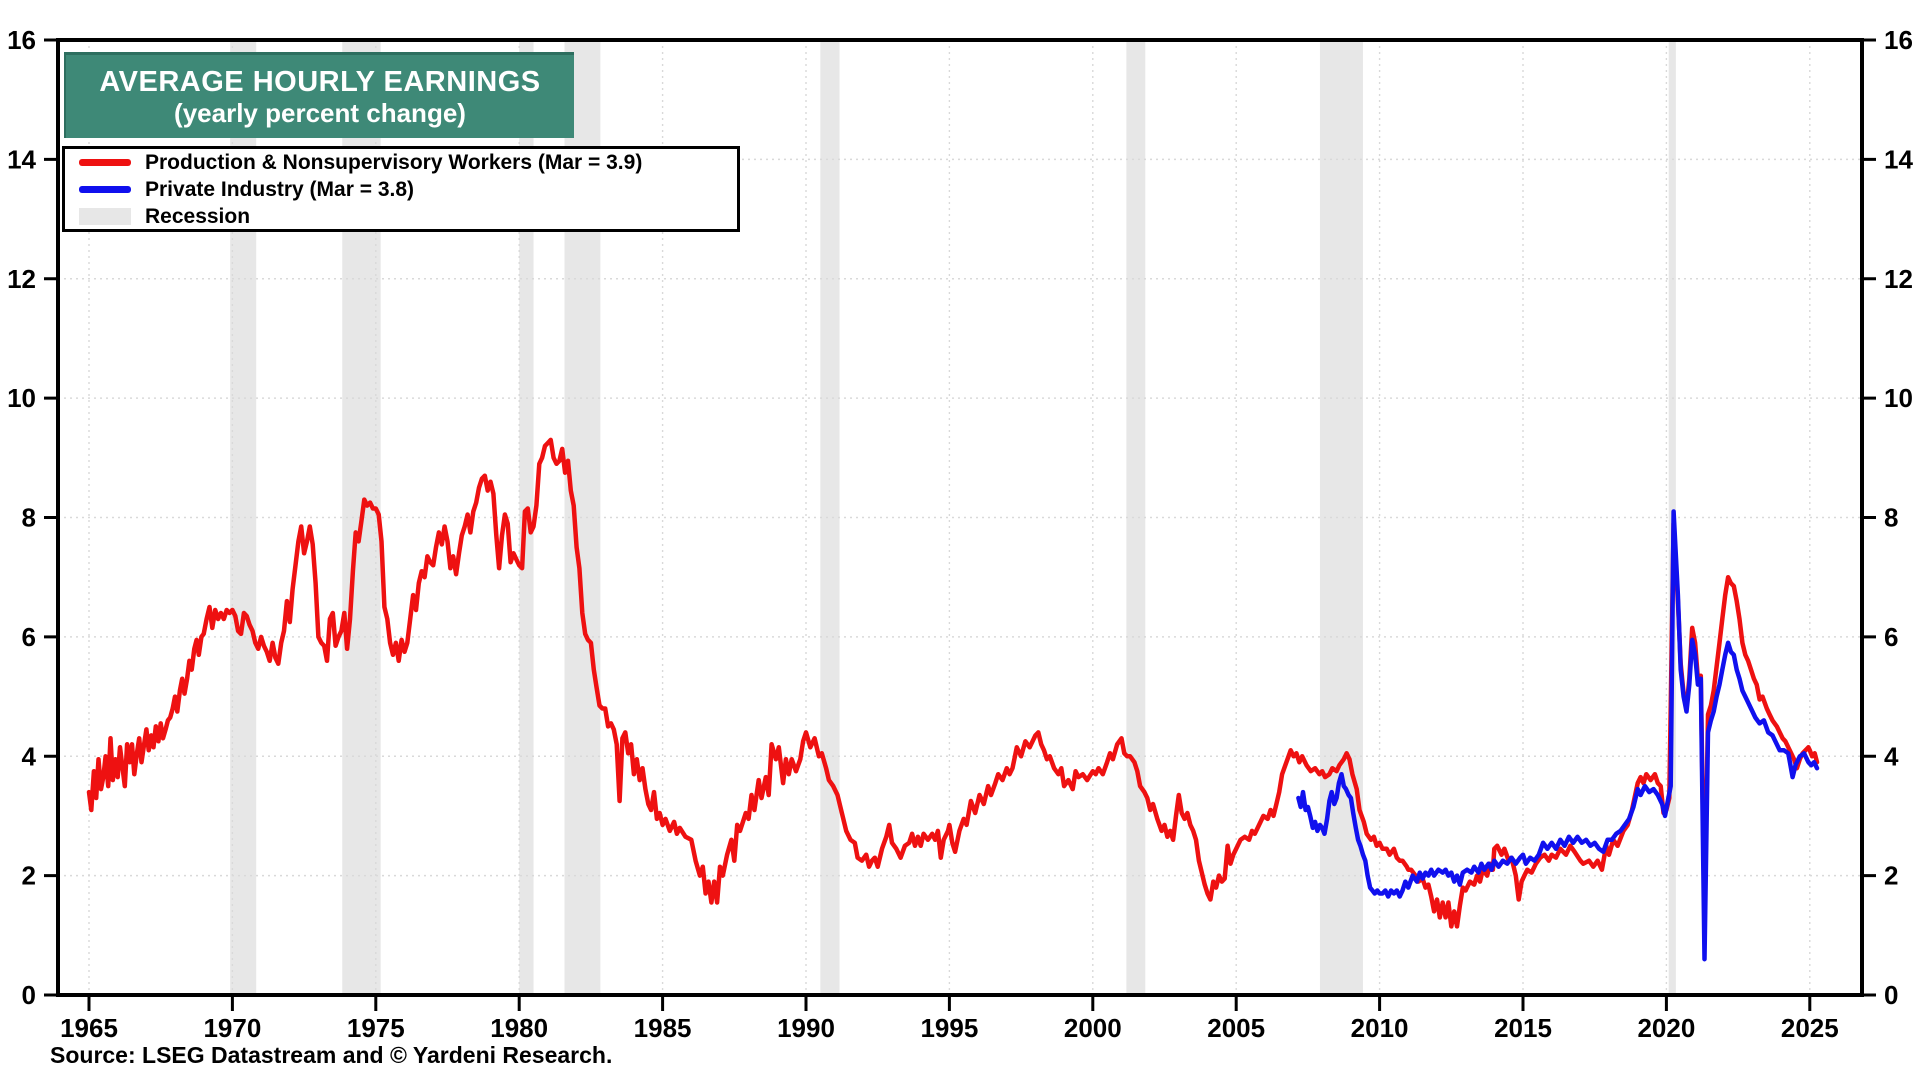  I want to click on x-axis-label: 2025, so click(1810, 1028).